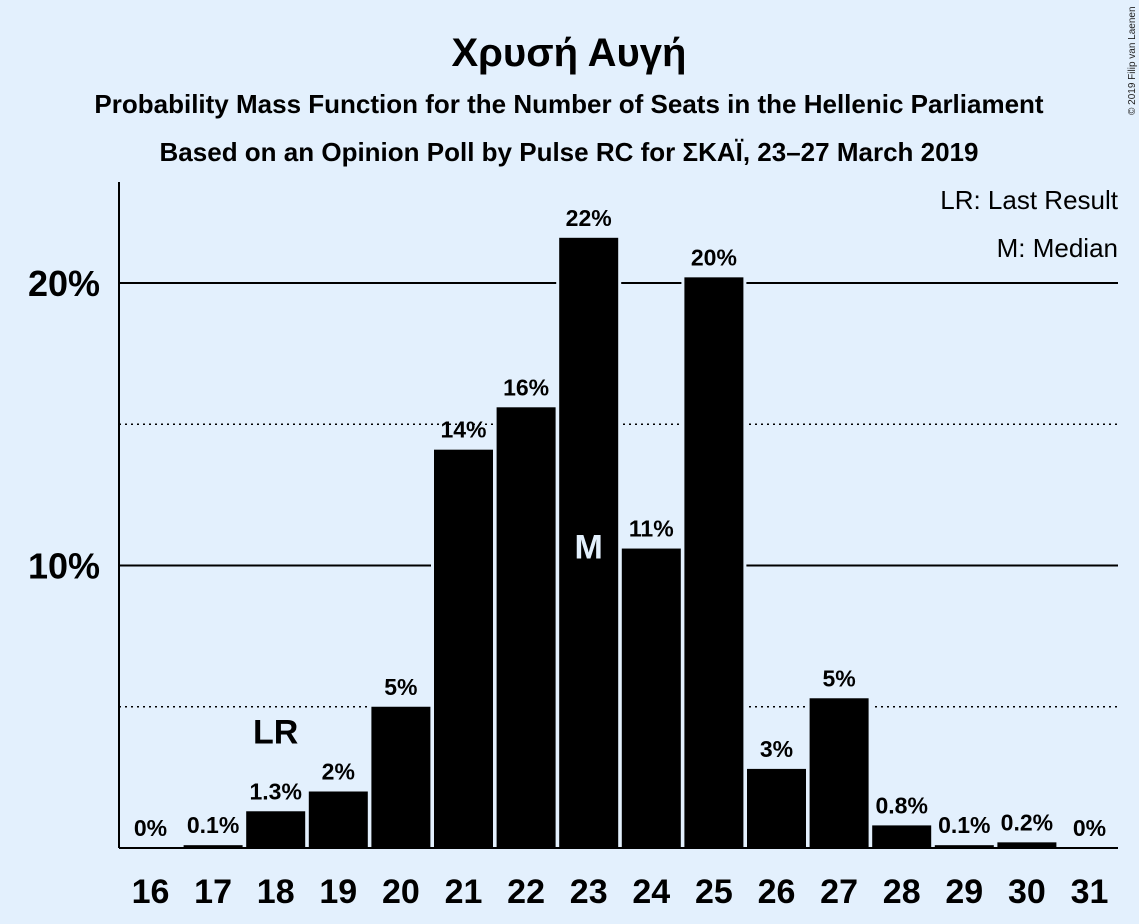  What do you see at coordinates (275, 732) in the screenshot?
I see `last-result-marker: LR` at bounding box center [275, 732].